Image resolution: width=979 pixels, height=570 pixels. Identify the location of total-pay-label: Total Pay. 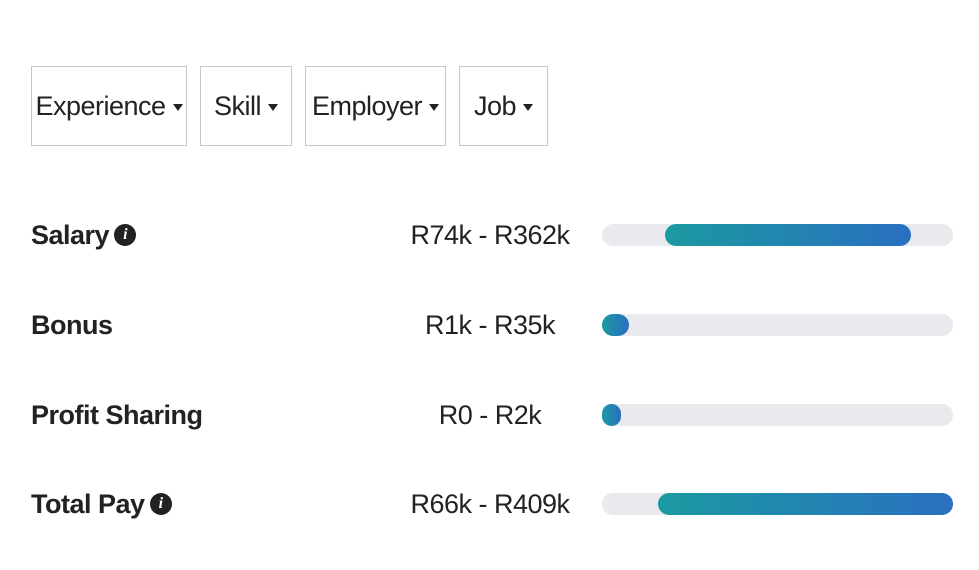
(88, 503).